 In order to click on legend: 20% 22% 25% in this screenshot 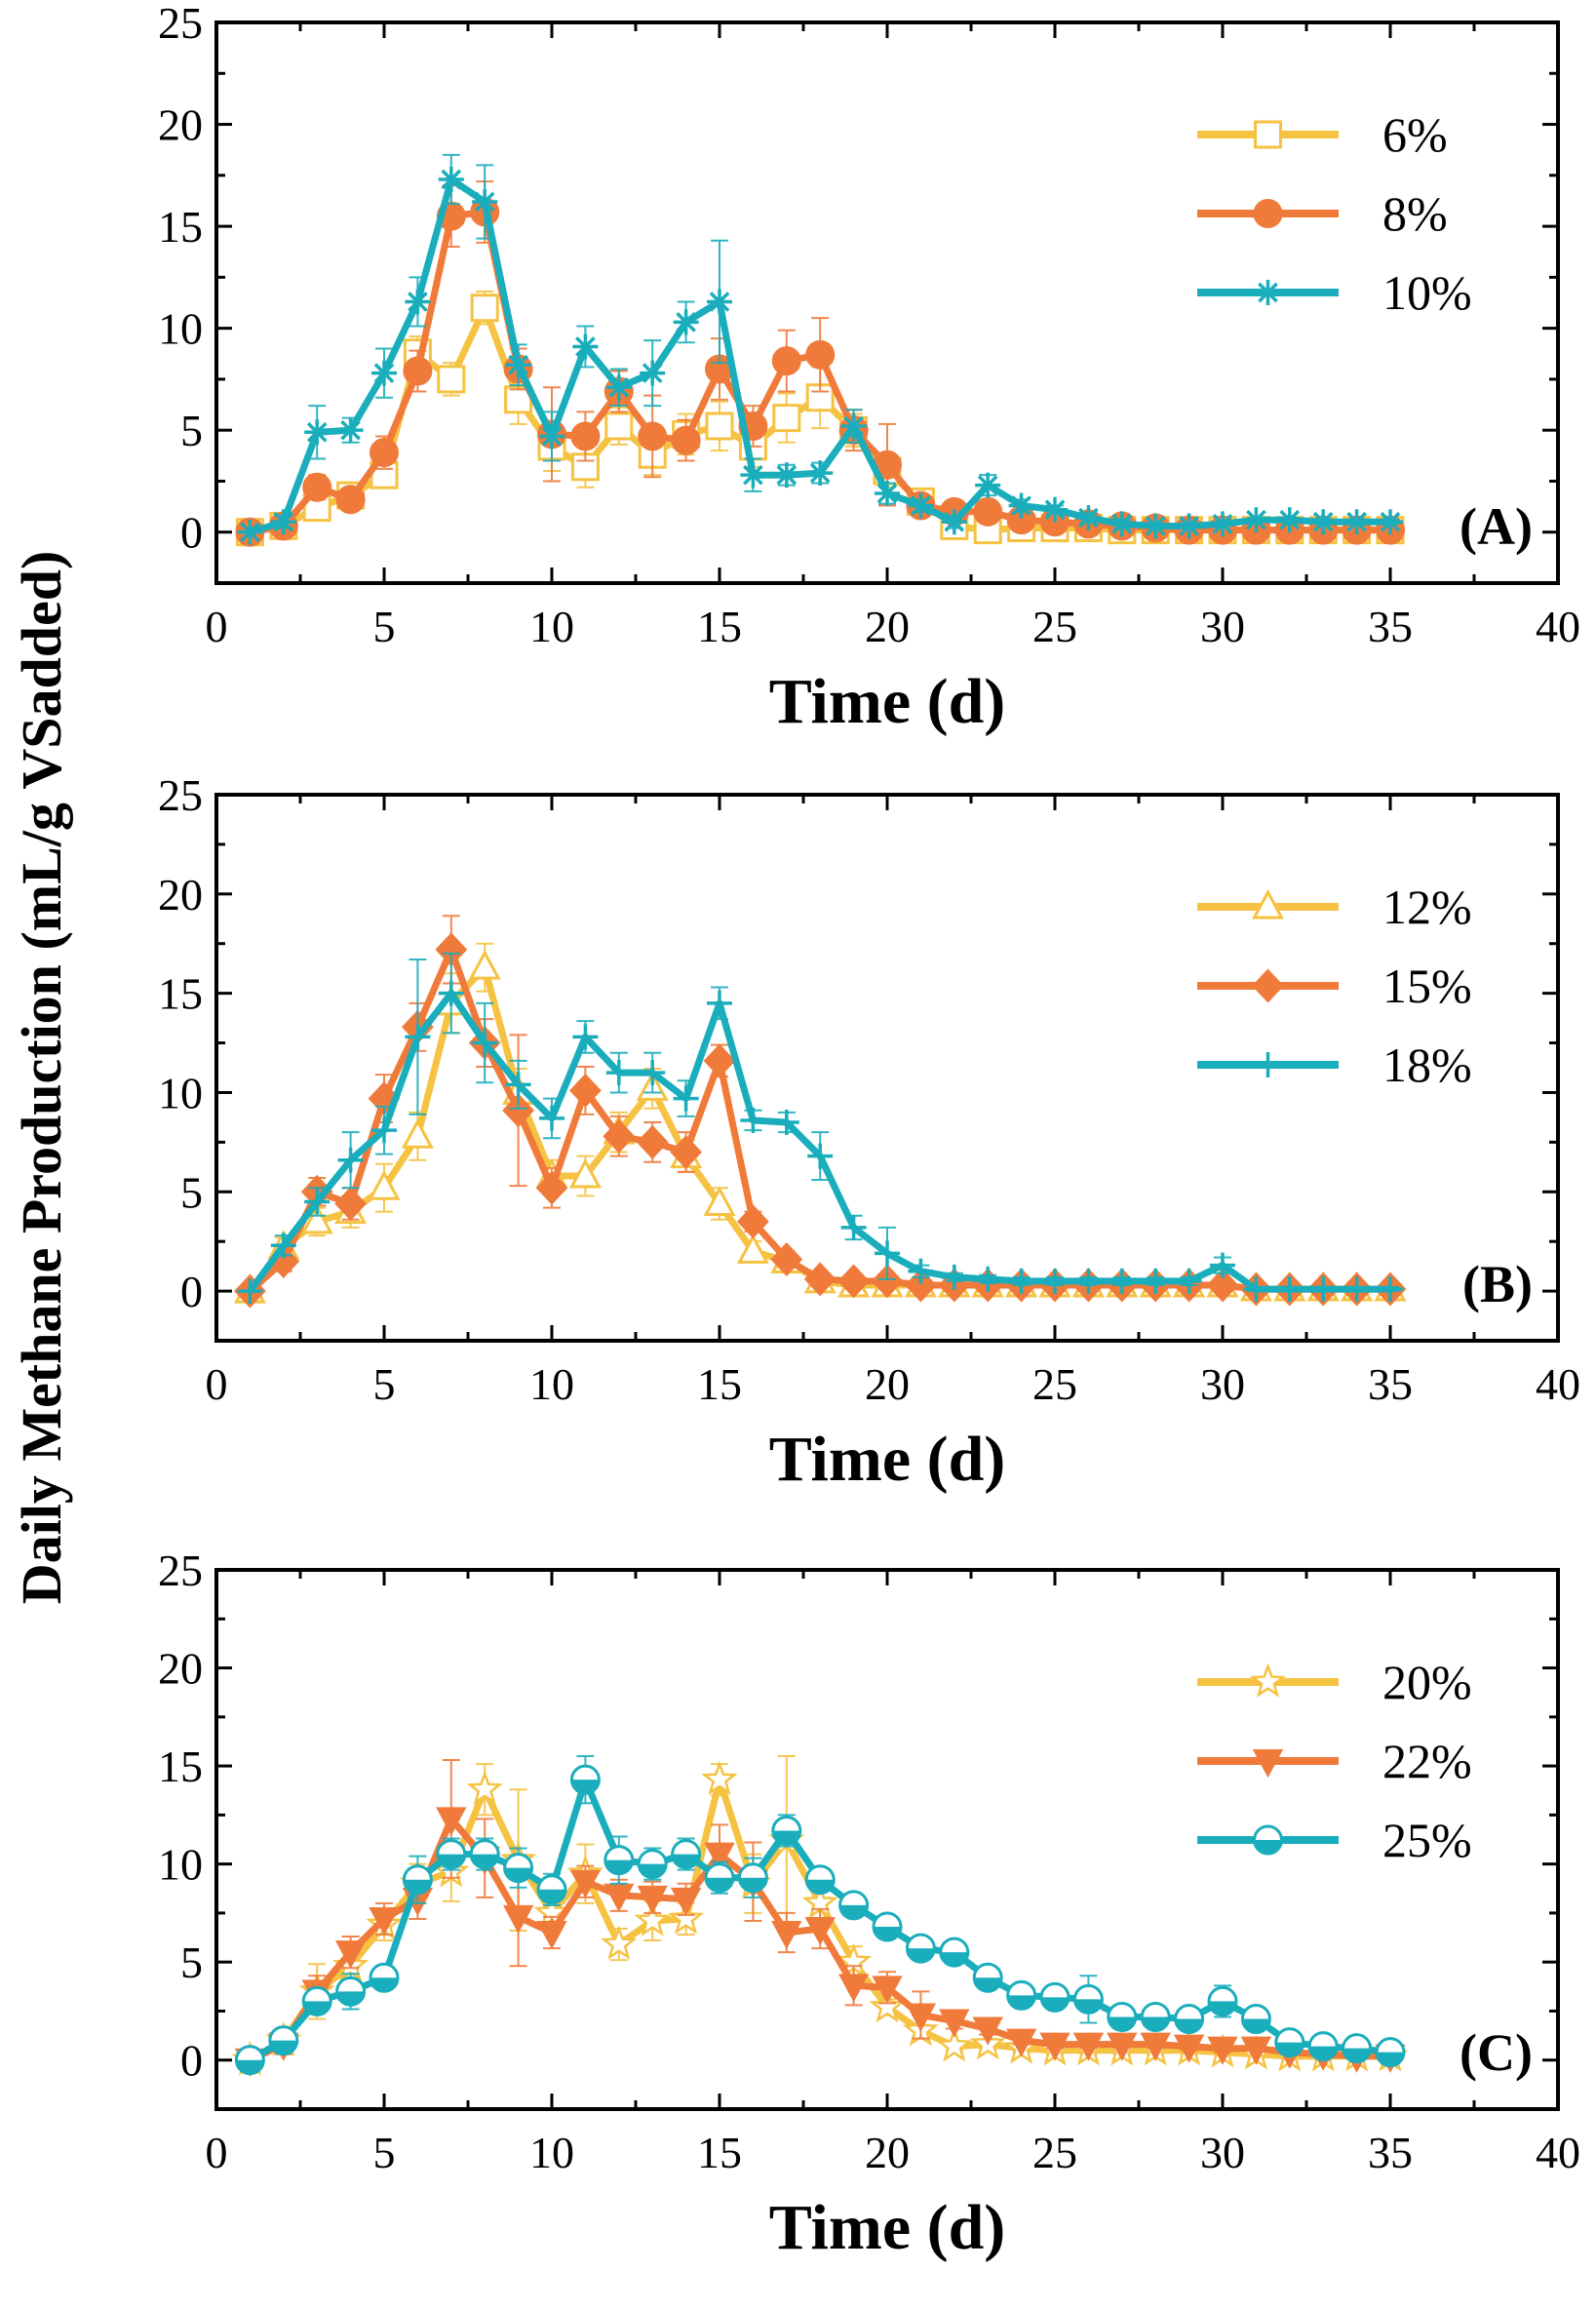, I will do `click(1335, 1761)`.